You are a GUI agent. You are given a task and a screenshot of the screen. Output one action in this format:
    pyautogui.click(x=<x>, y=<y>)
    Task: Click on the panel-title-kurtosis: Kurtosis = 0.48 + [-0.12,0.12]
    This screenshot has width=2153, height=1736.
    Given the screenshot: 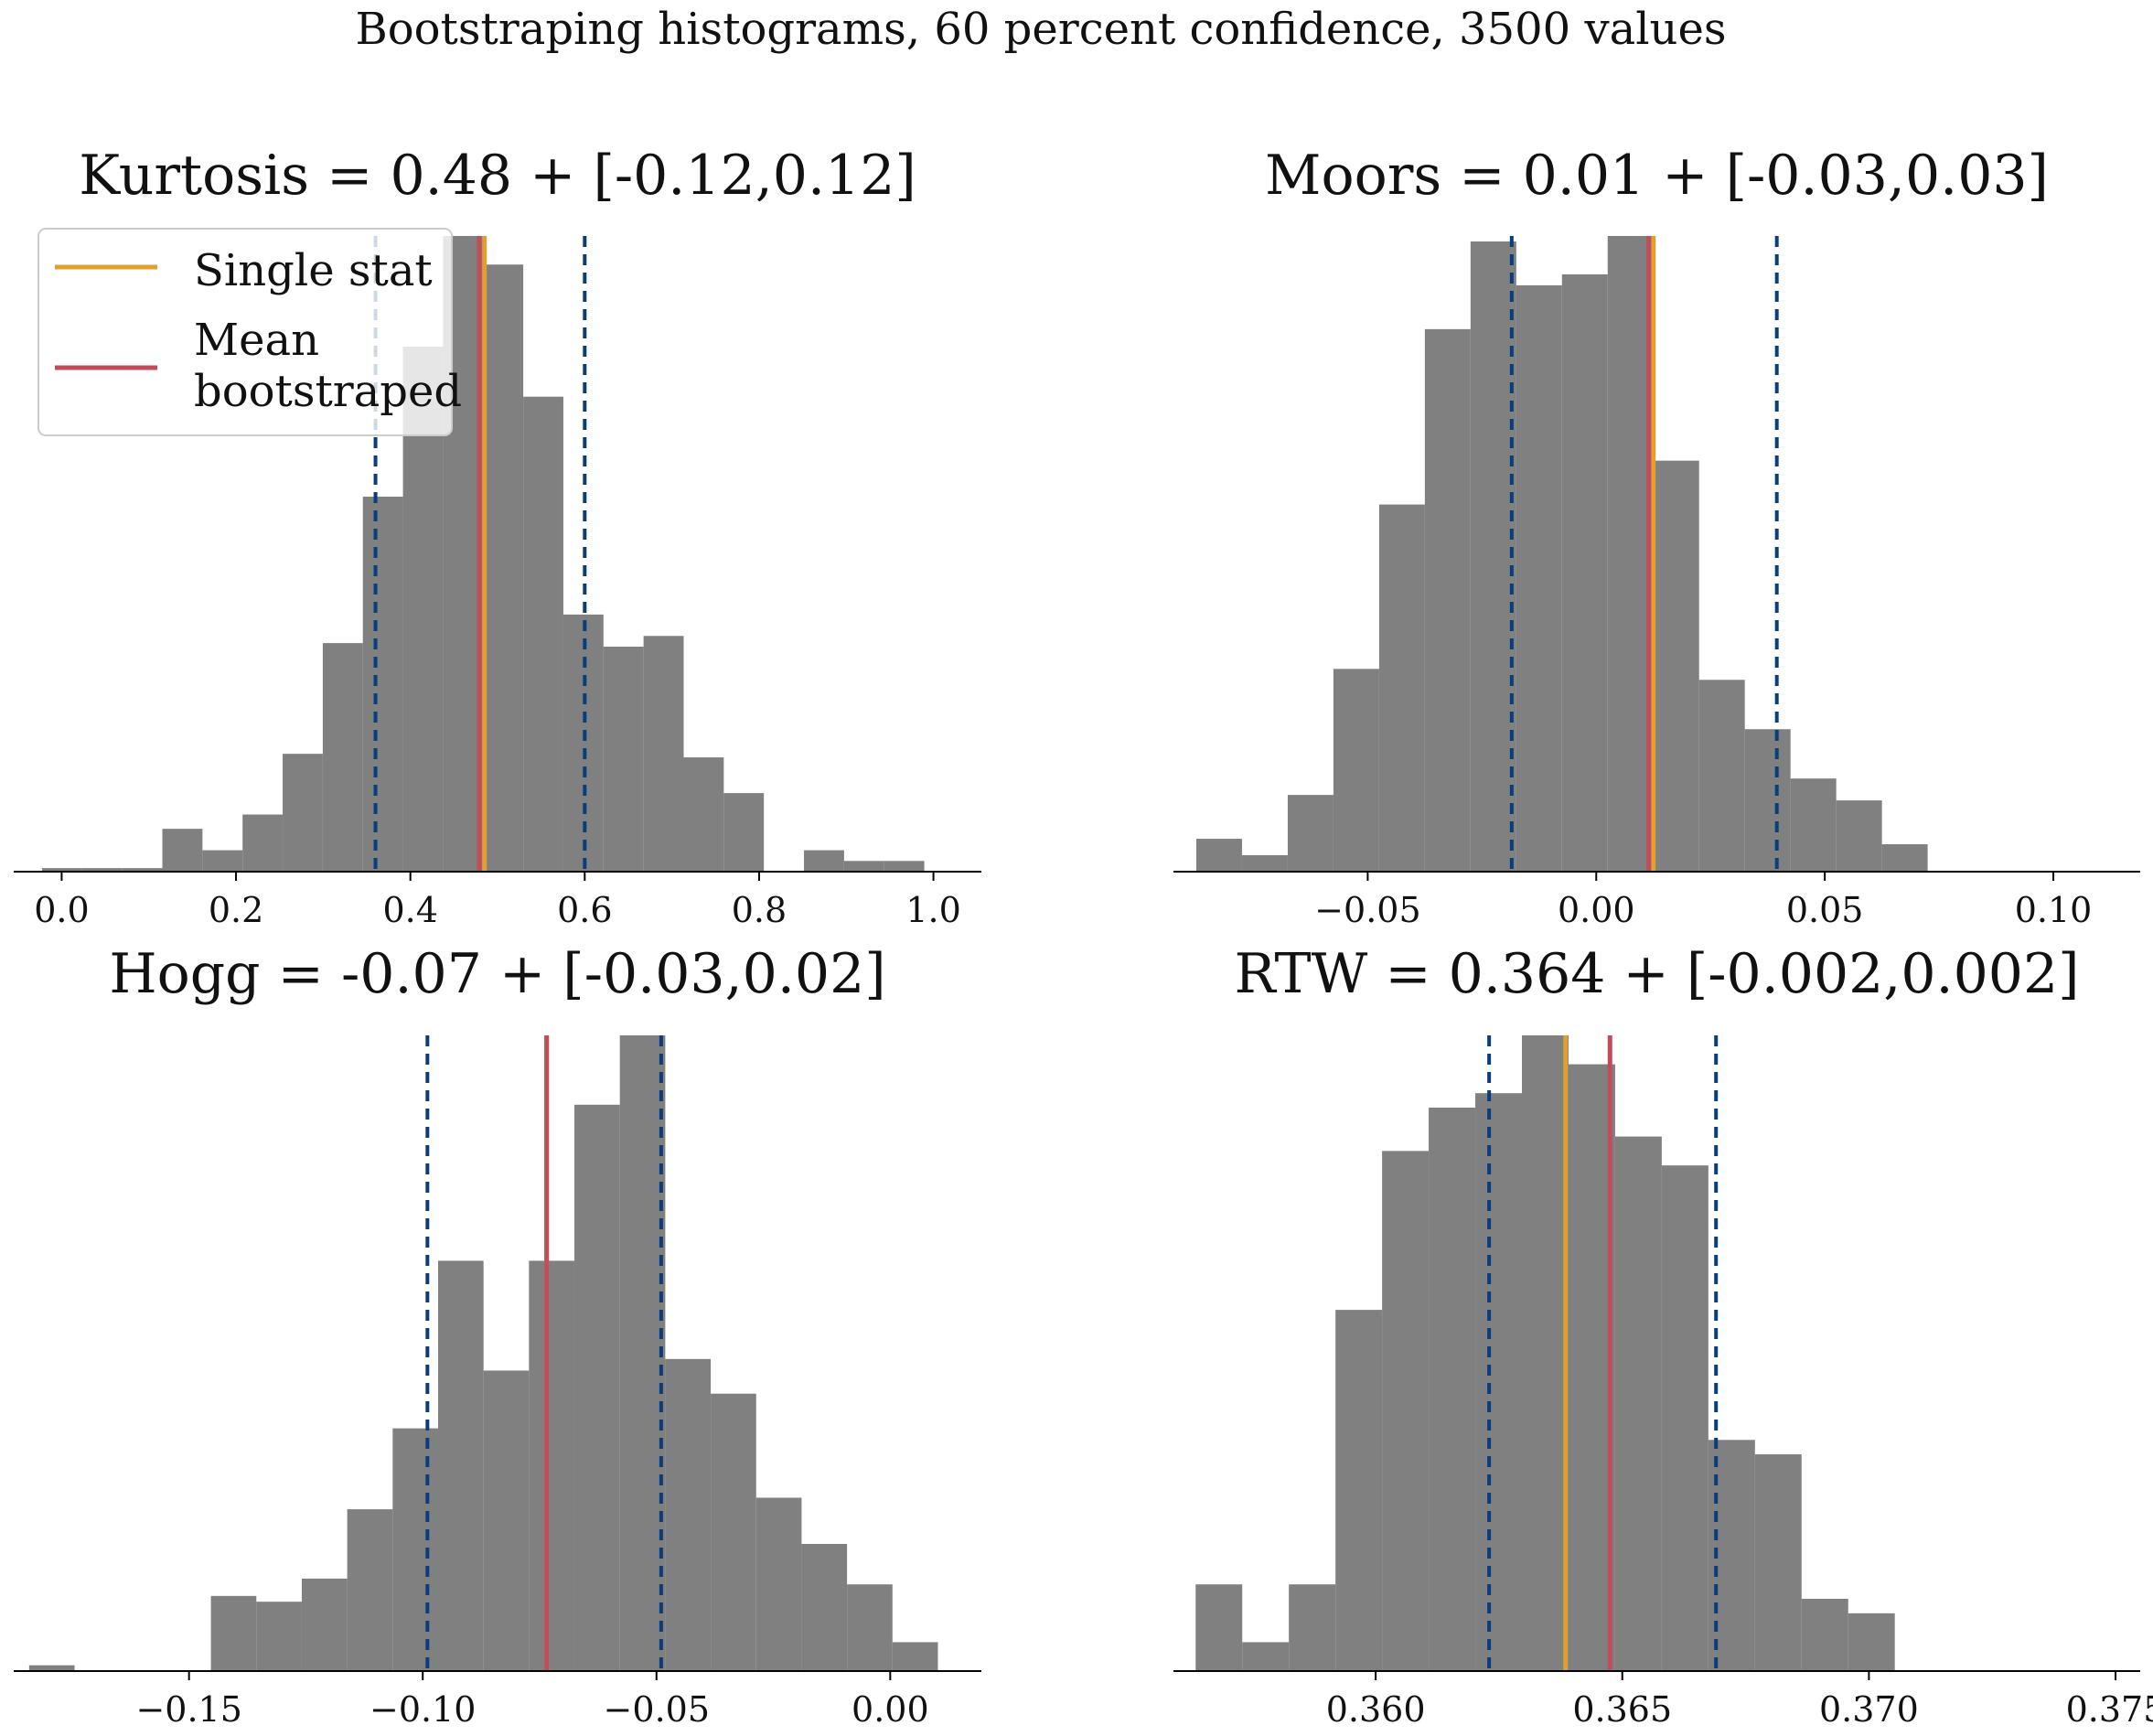 What is the action you would take?
    pyautogui.click(x=497, y=176)
    